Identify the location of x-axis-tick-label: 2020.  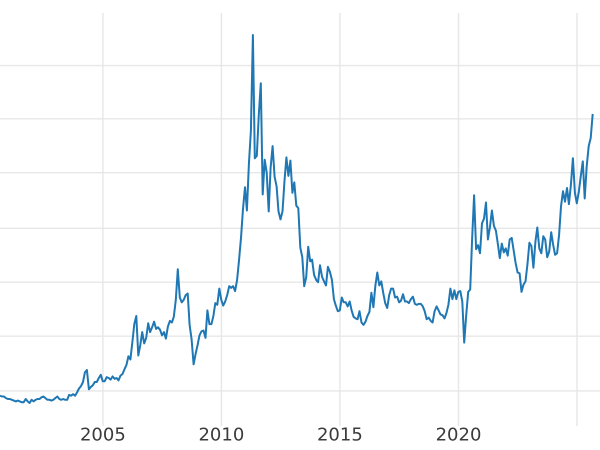
(459, 435).